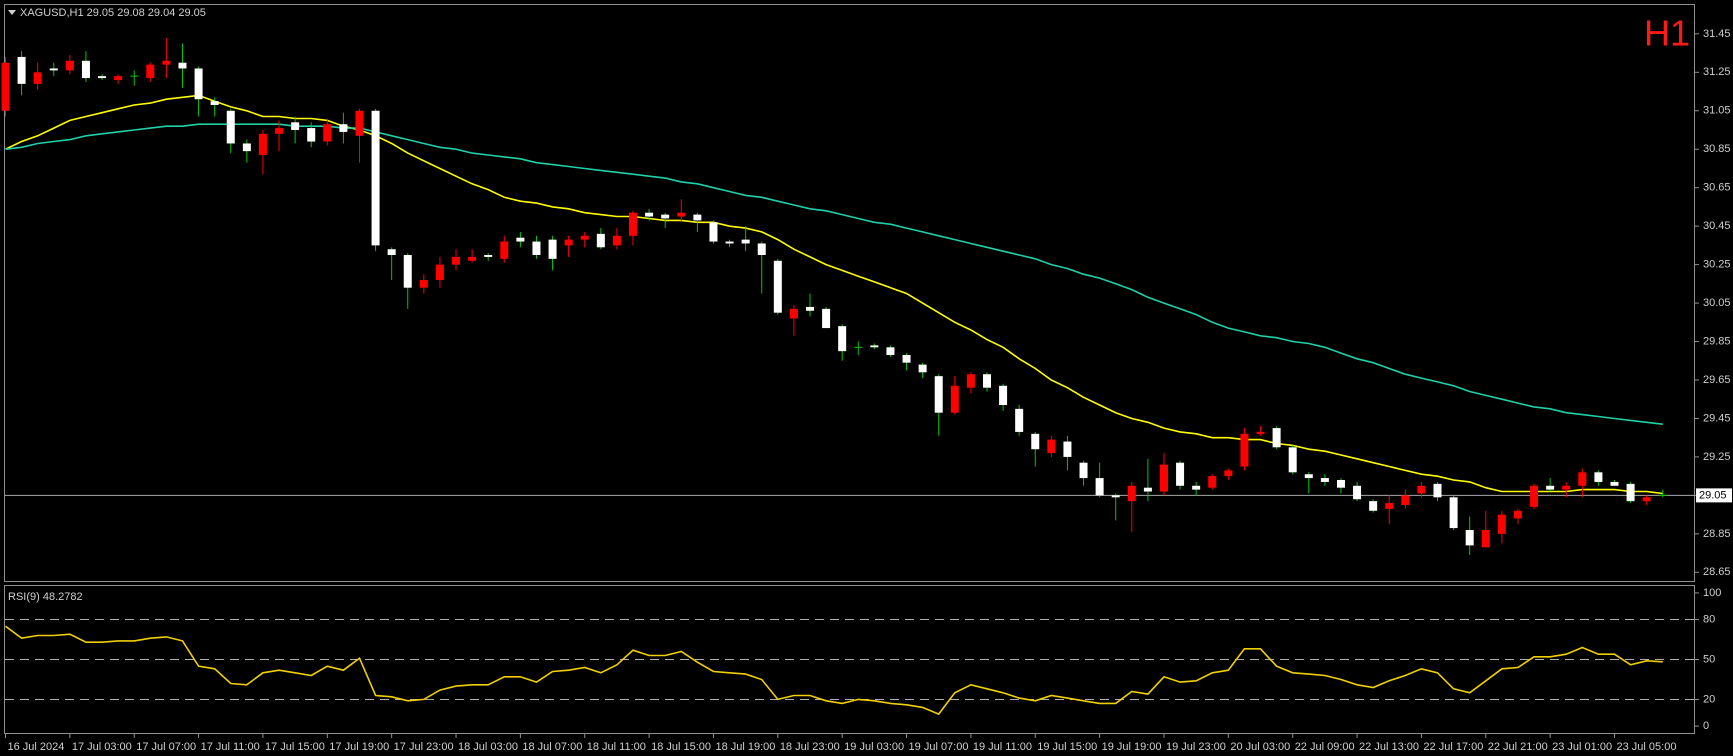  What do you see at coordinates (1717, 572) in the screenshot?
I see `y-tick-label: 28.65` at bounding box center [1717, 572].